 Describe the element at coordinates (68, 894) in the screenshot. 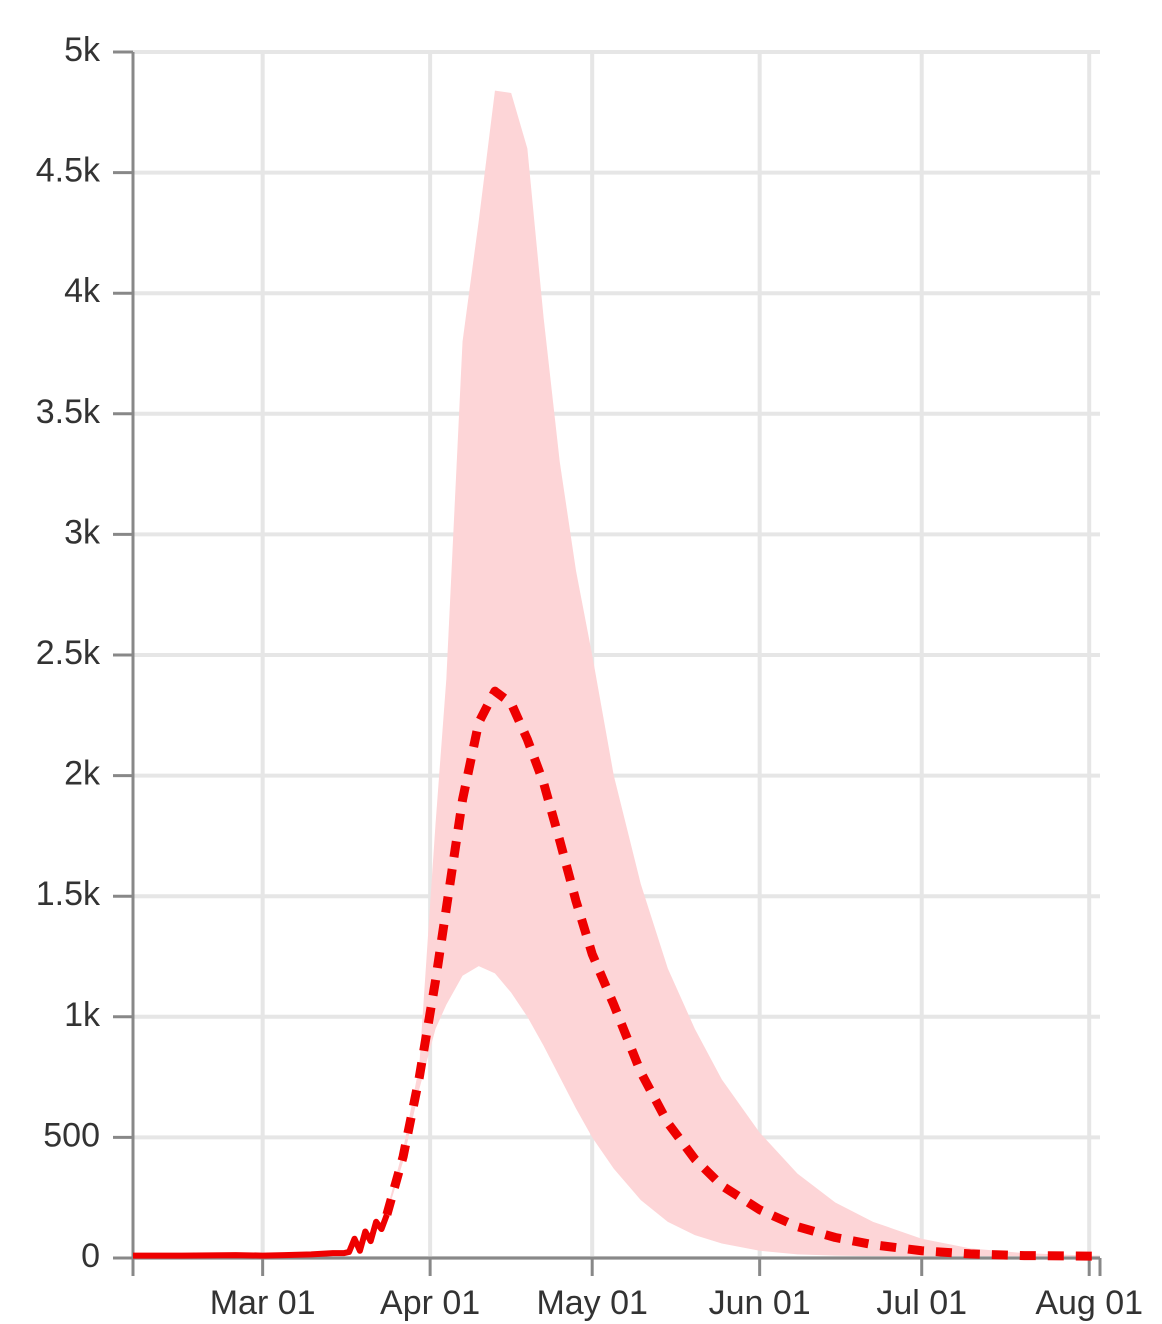

I see `y-tick-label: 1.5k` at that location.